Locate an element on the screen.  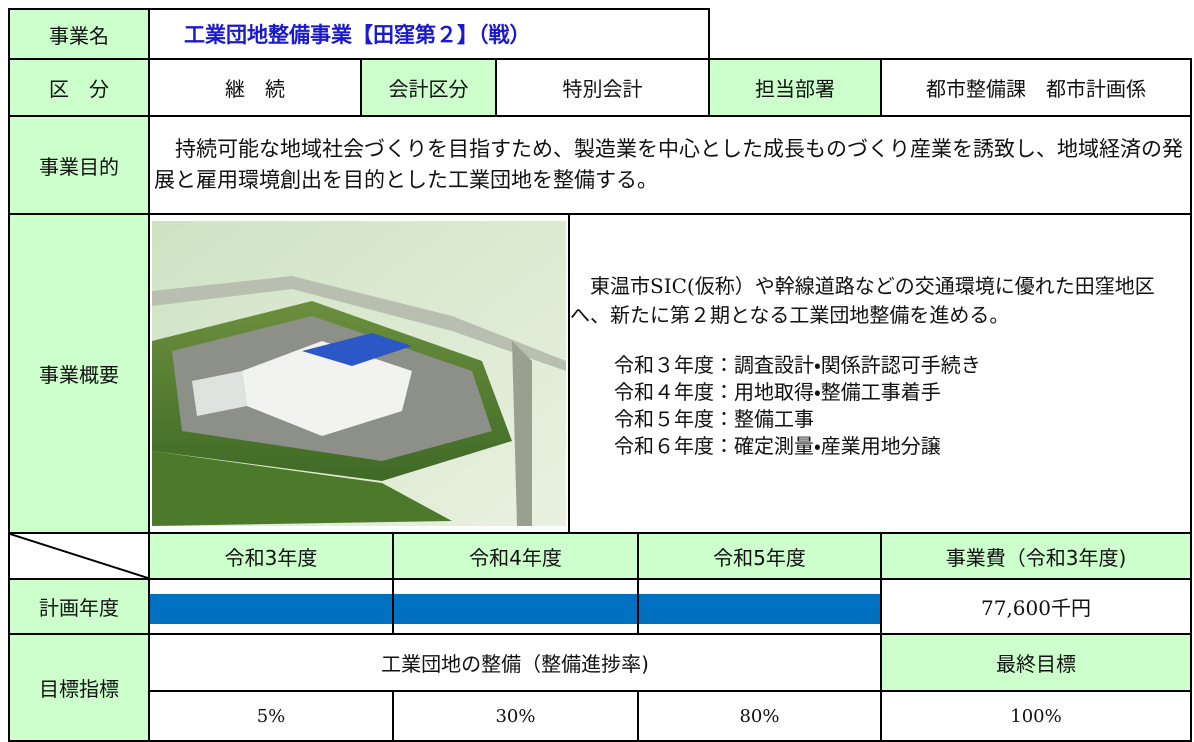
account-value: 特別会計 is located at coordinates (602, 87).